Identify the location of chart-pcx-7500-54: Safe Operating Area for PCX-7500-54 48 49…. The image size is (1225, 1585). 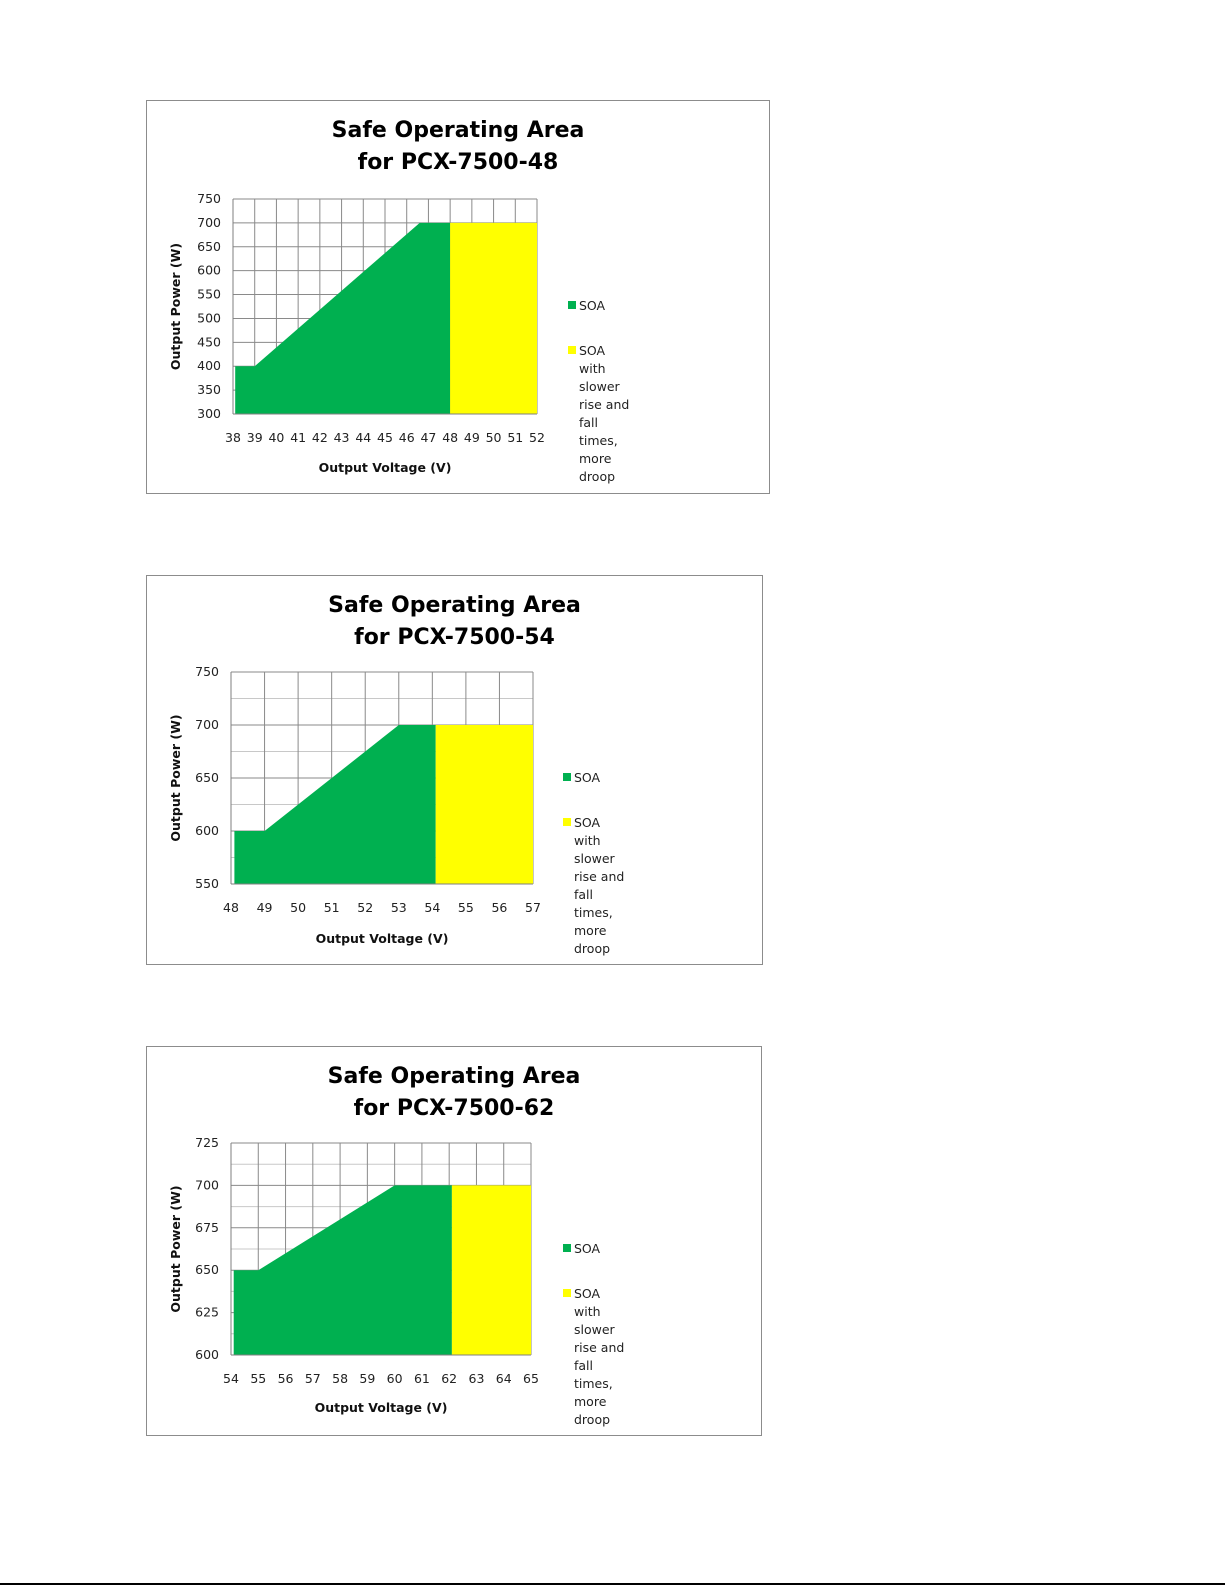
(454, 770).